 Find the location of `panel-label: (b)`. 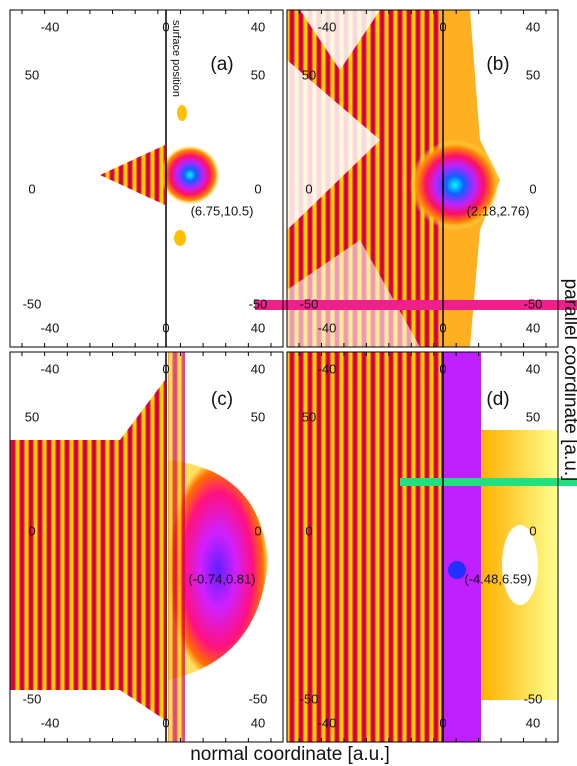

panel-label: (b) is located at coordinates (497, 64).